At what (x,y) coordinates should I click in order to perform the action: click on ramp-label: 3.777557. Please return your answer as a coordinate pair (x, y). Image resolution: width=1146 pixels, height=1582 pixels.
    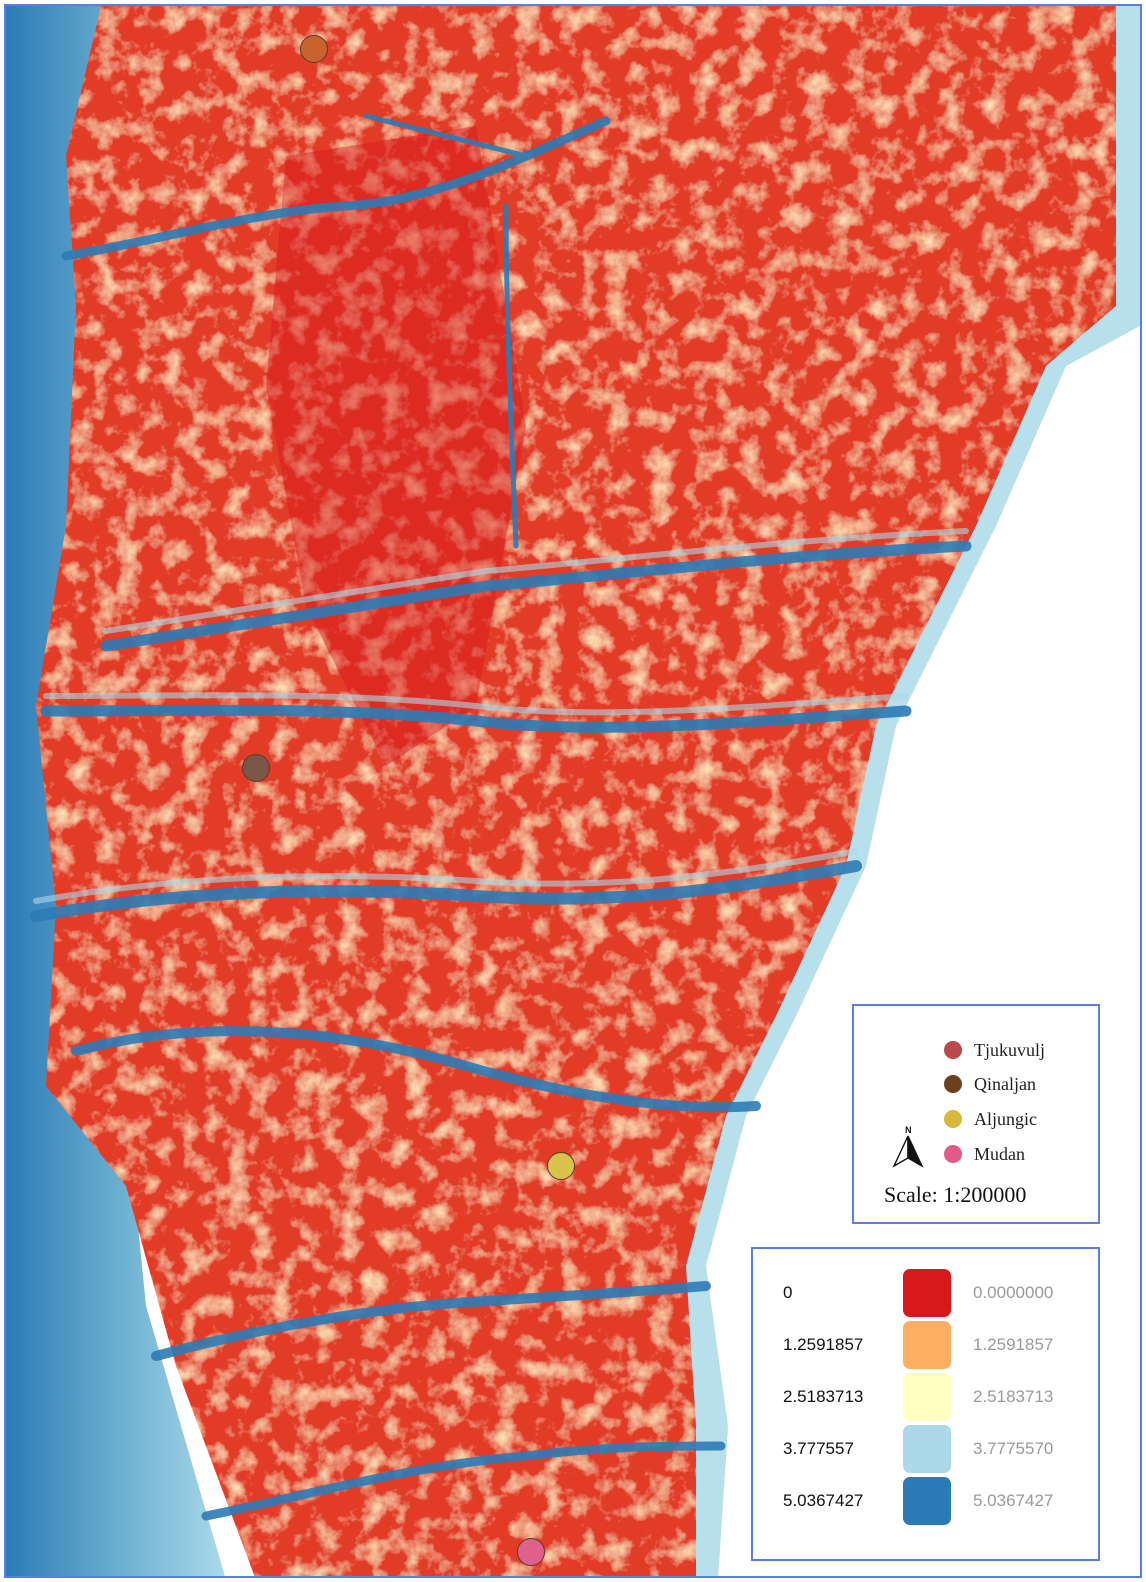
    Looking at the image, I should click on (818, 1448).